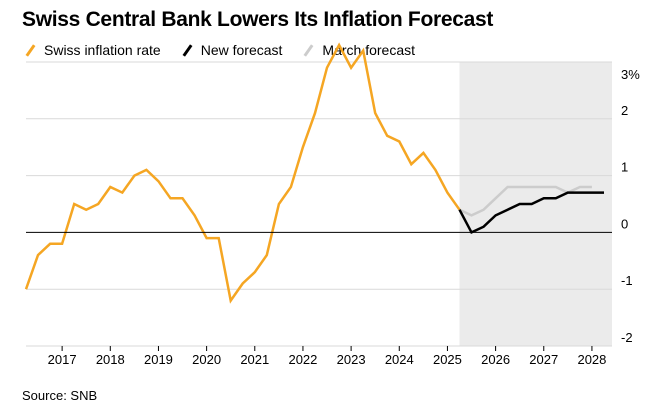  What do you see at coordinates (591, 359) in the screenshot?
I see `x-tick-label: 2028` at bounding box center [591, 359].